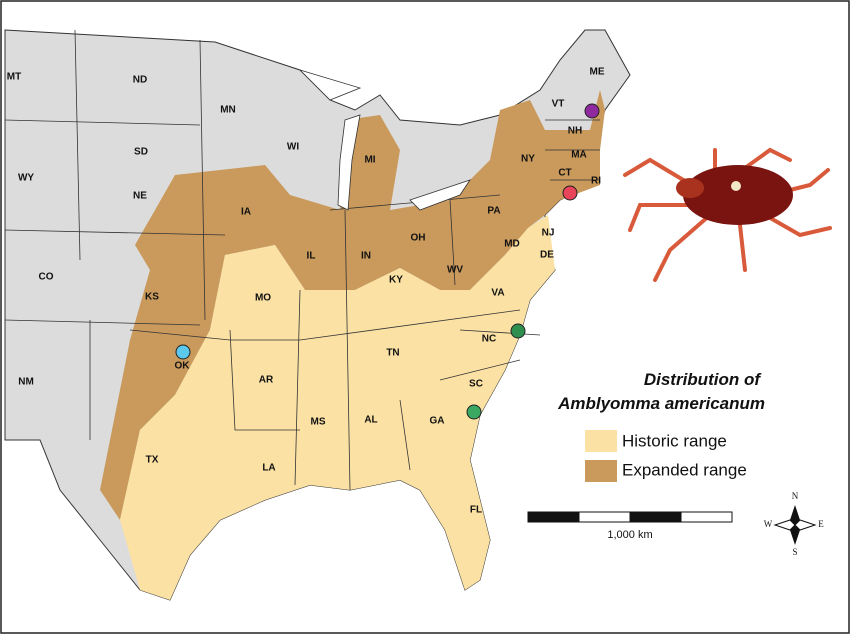 This screenshot has height=634, width=850. What do you see at coordinates (512, 244) in the screenshot?
I see `state-label: MD` at bounding box center [512, 244].